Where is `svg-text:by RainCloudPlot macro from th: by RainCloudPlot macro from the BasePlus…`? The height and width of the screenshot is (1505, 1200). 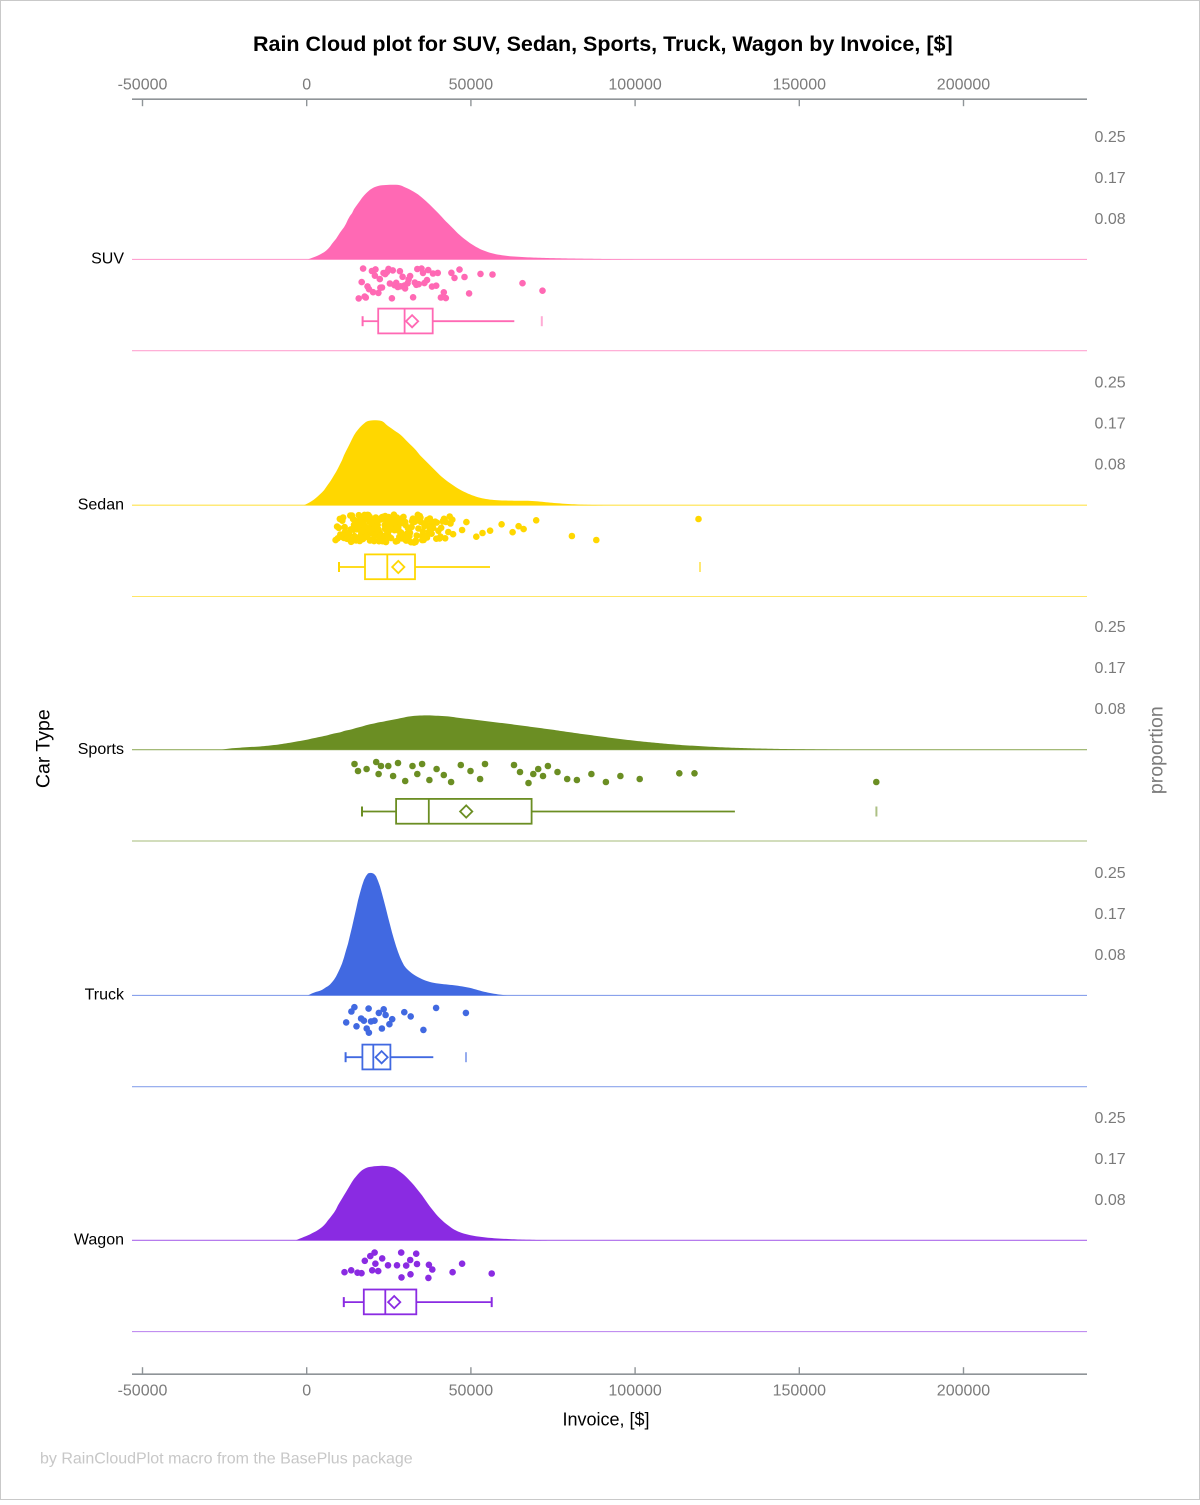 svg-text:by RainCloudPlot macro from th: by RainCloudPlot macro from the BasePlus… is located at coordinates (226, 1459).